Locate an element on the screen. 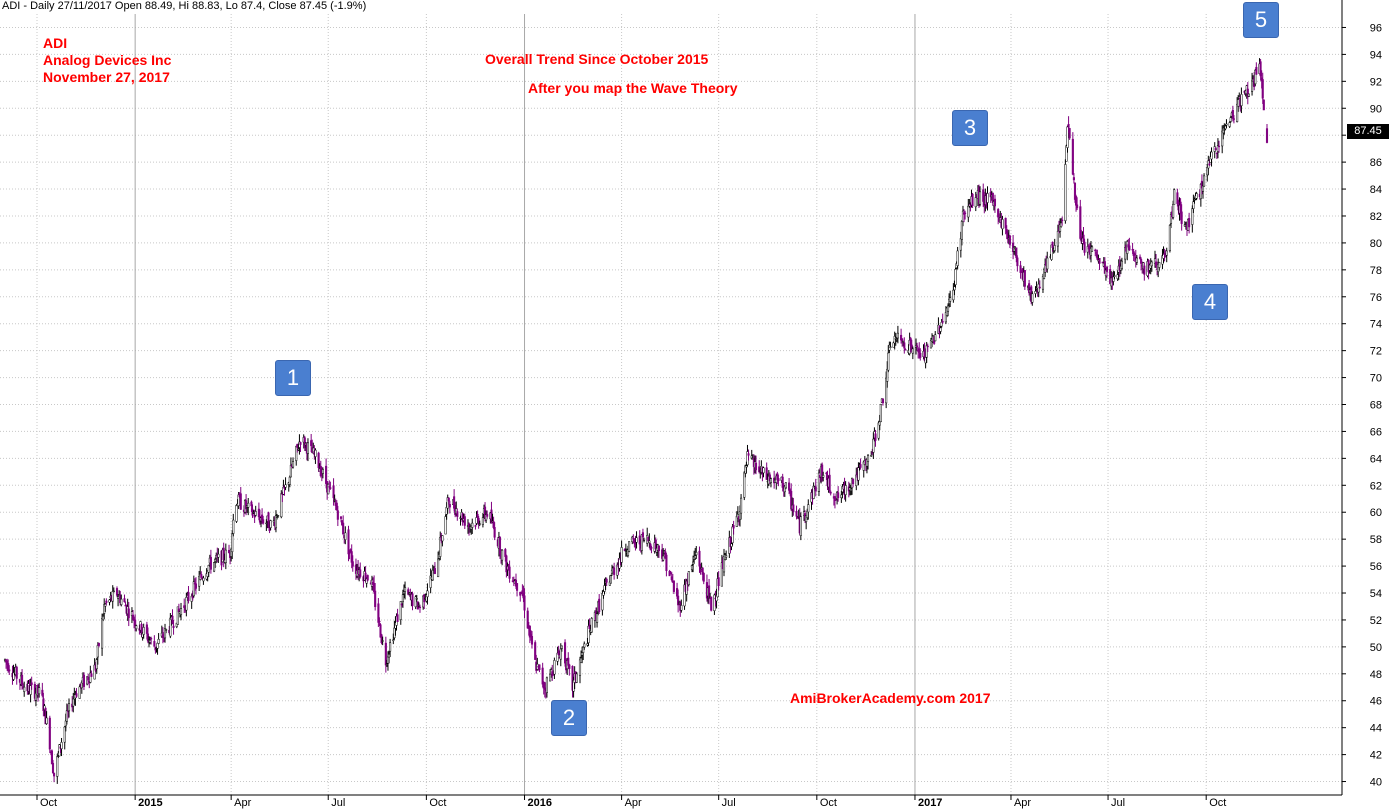 This screenshot has height=811, width=1400. y-tick-label-66: 66 is located at coordinates (1376, 432).